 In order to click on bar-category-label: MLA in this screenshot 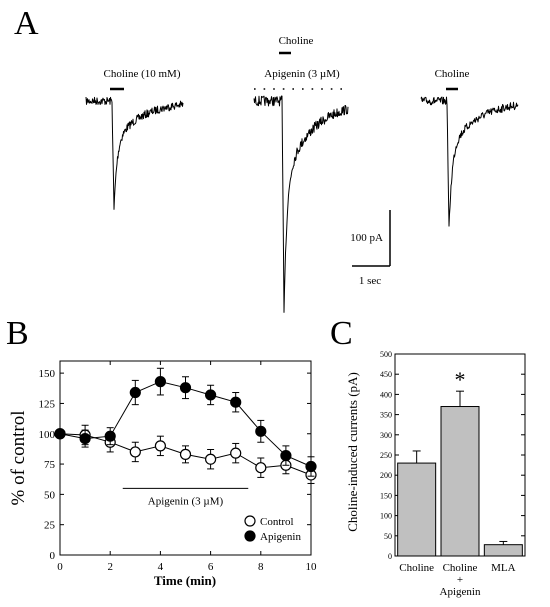, I will do `click(503, 568)`.